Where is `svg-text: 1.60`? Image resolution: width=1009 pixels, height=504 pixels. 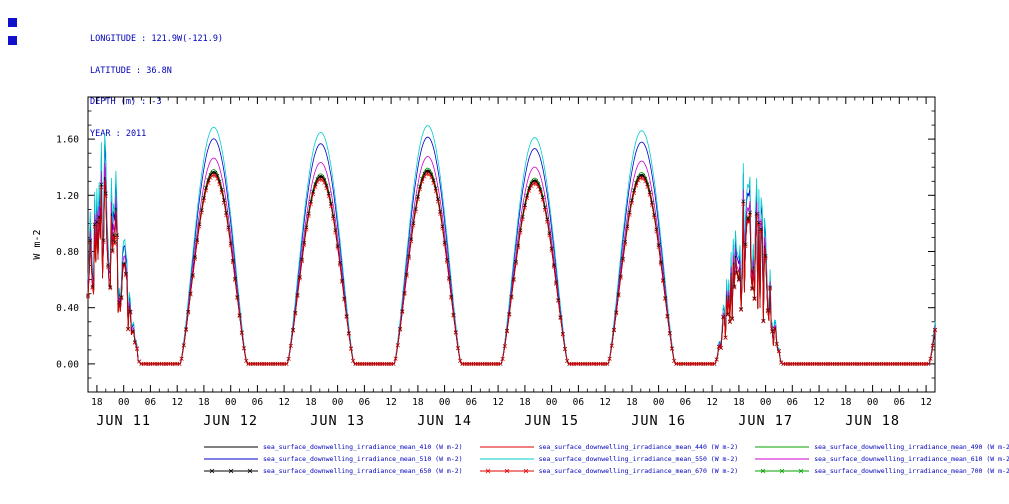
svg-text: 1.60 is located at coordinates (67, 140).